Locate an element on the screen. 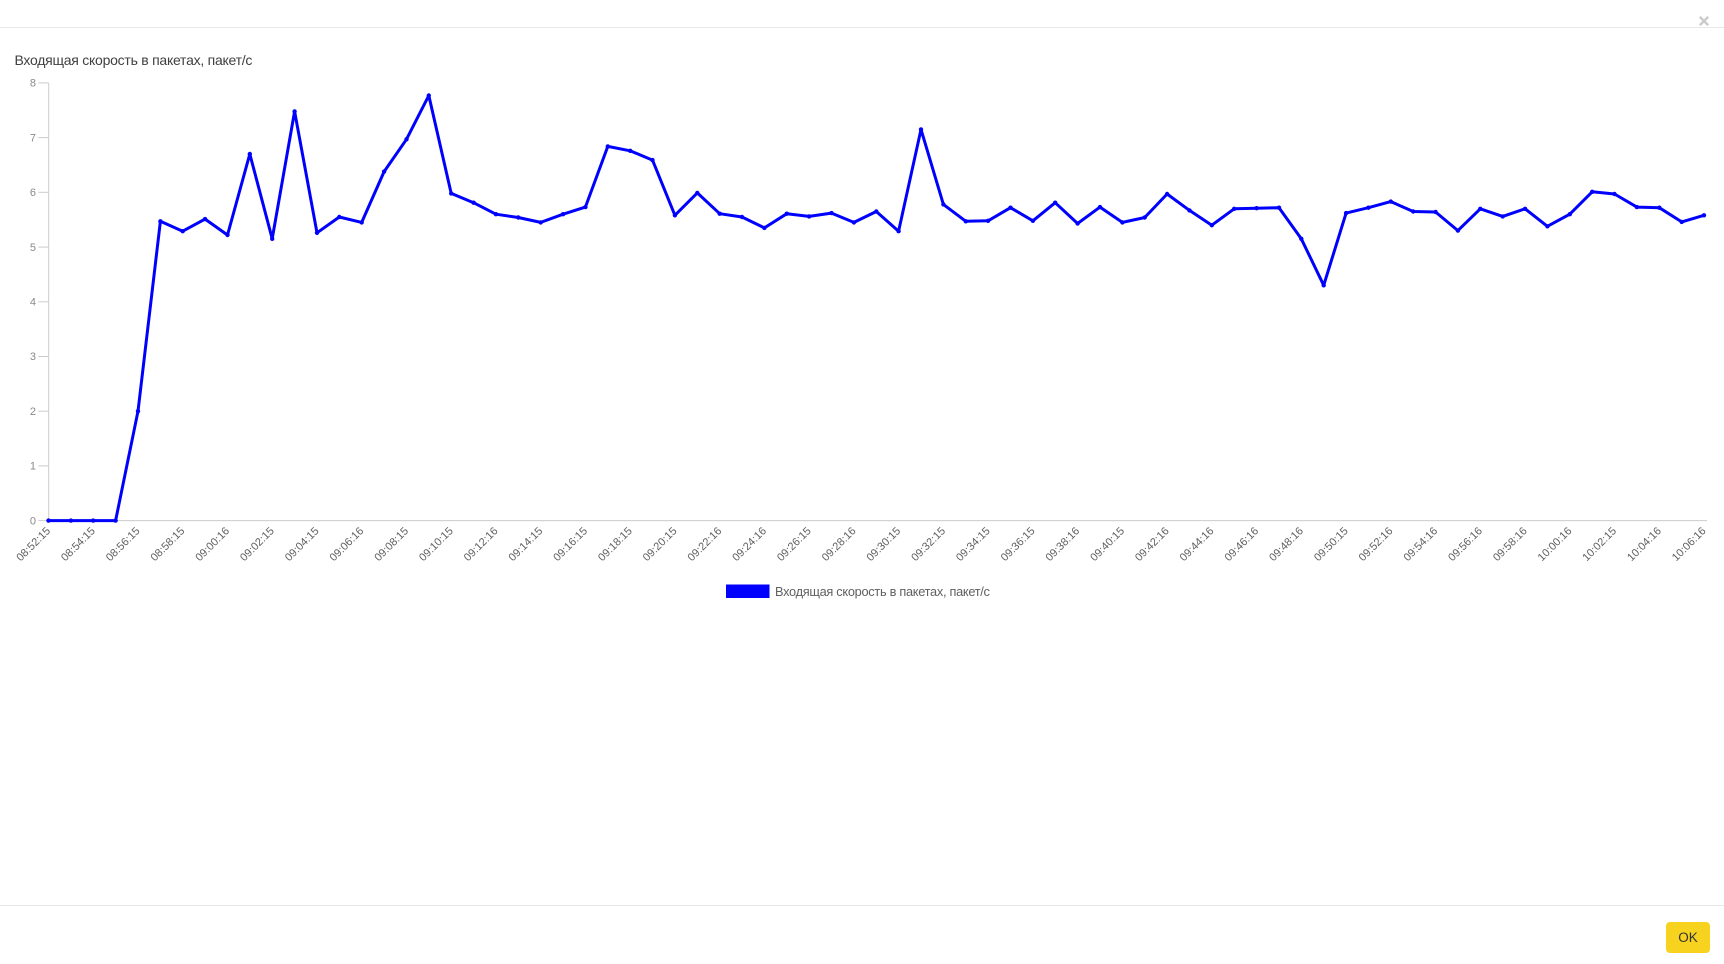 This screenshot has width=1724, height=964. svg-text: 10:06:16 is located at coordinates (1689, 544).